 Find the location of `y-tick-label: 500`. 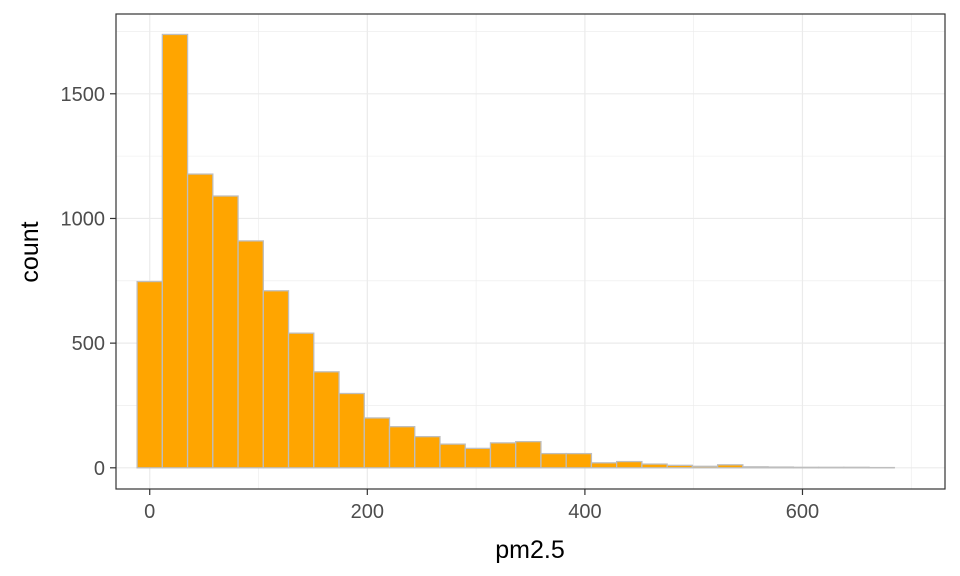

y-tick-label: 500 is located at coordinates (88, 344).